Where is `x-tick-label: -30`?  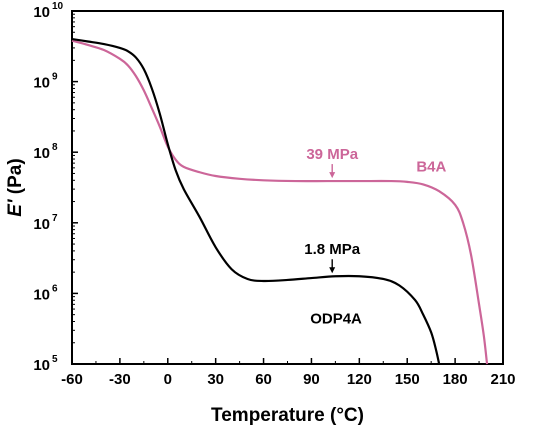
x-tick-label: -30 is located at coordinates (120, 379).